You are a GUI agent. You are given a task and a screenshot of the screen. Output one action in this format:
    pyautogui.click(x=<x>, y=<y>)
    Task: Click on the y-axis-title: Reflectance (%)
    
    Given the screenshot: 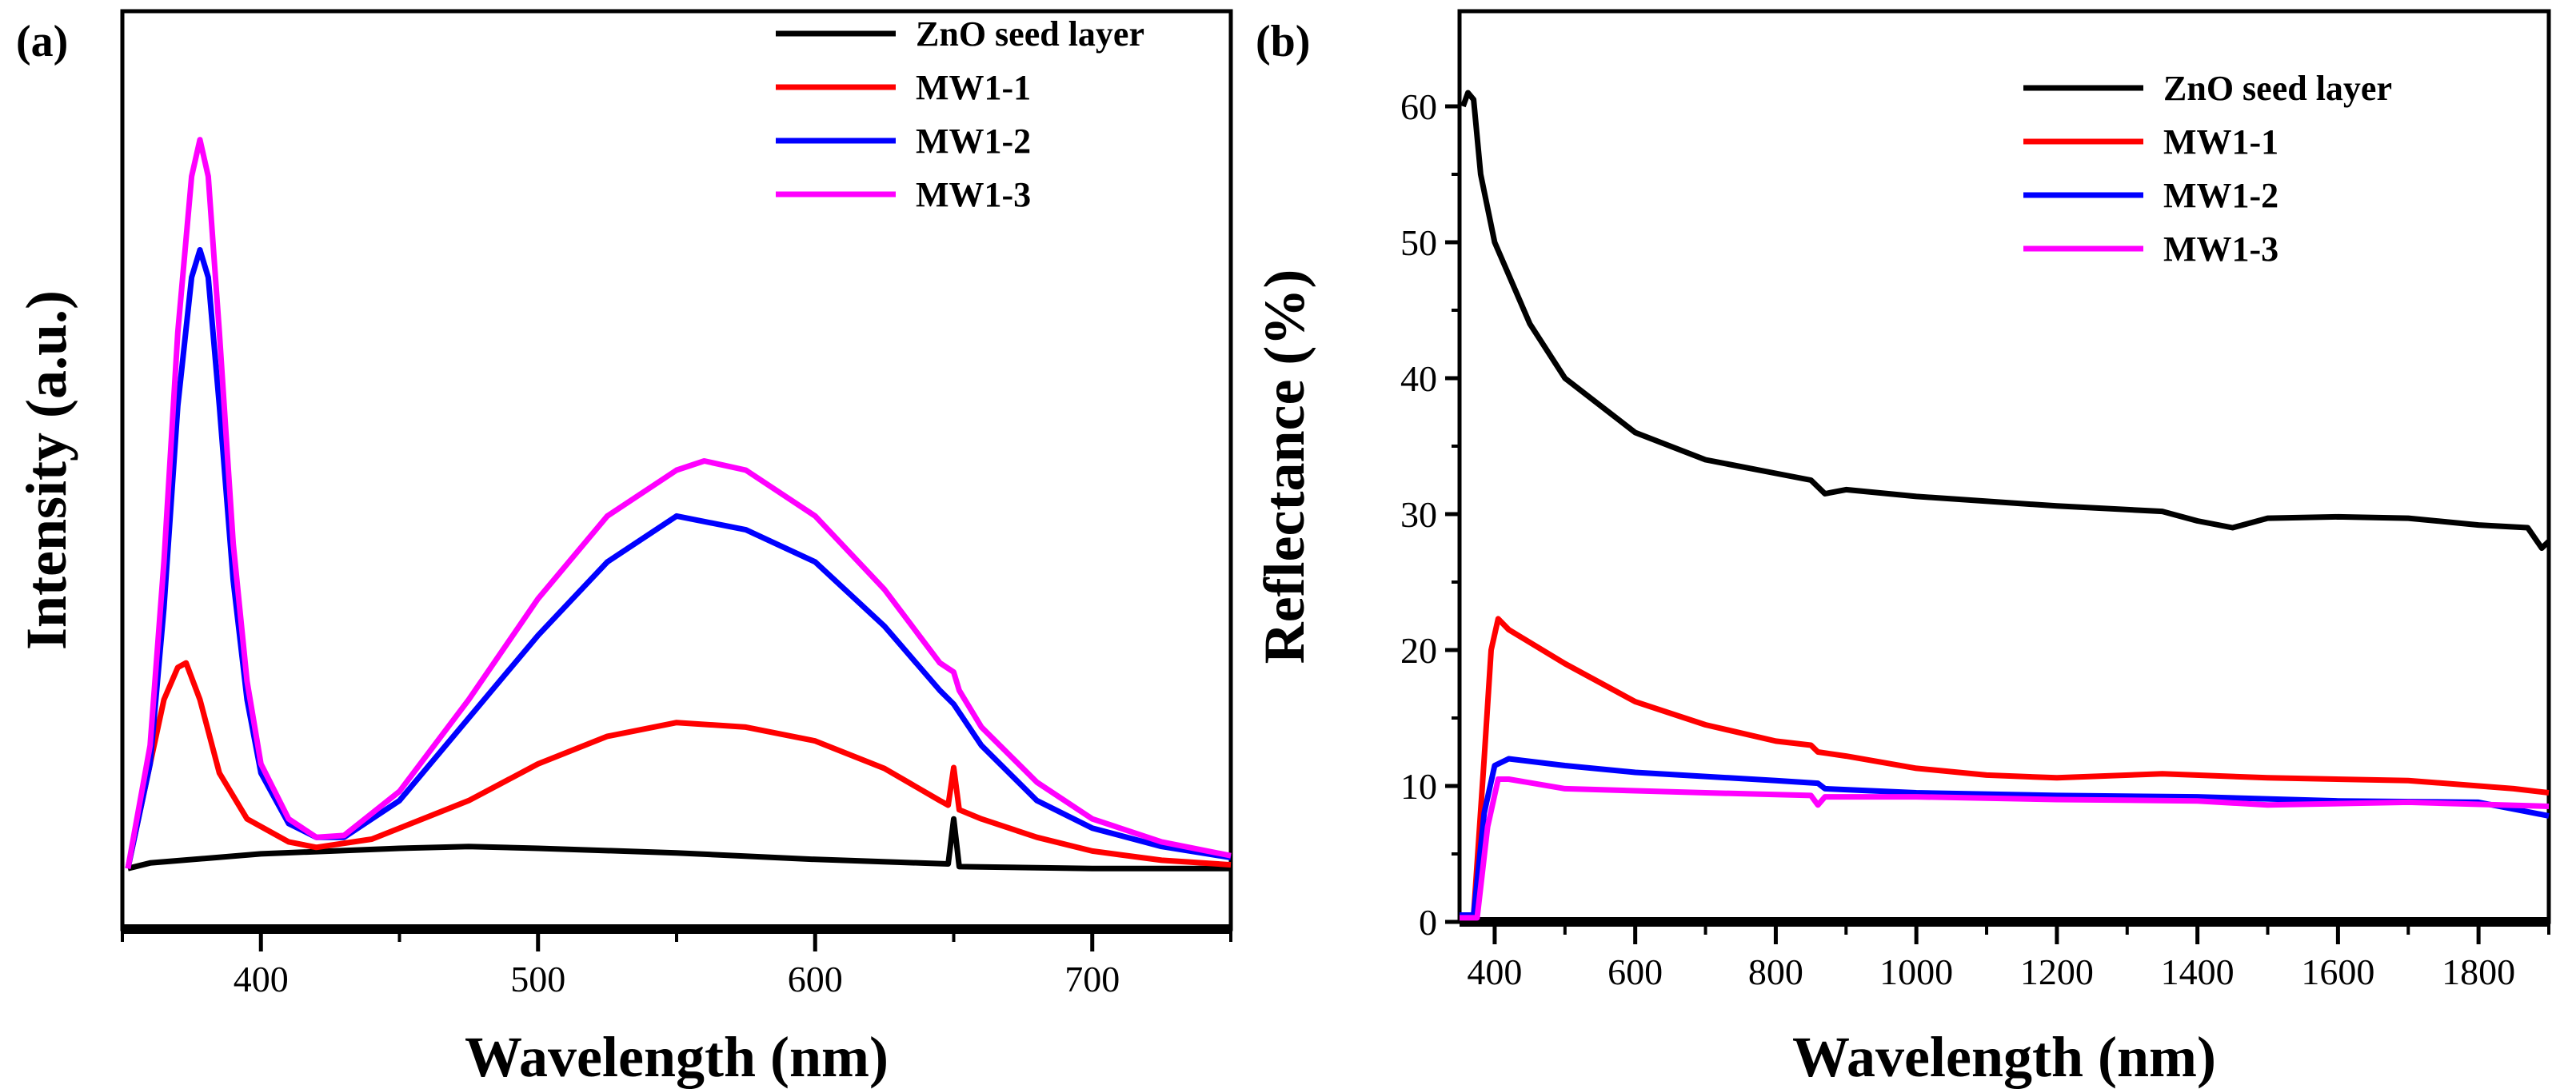 What is the action you would take?
    pyautogui.click(x=1284, y=466)
    